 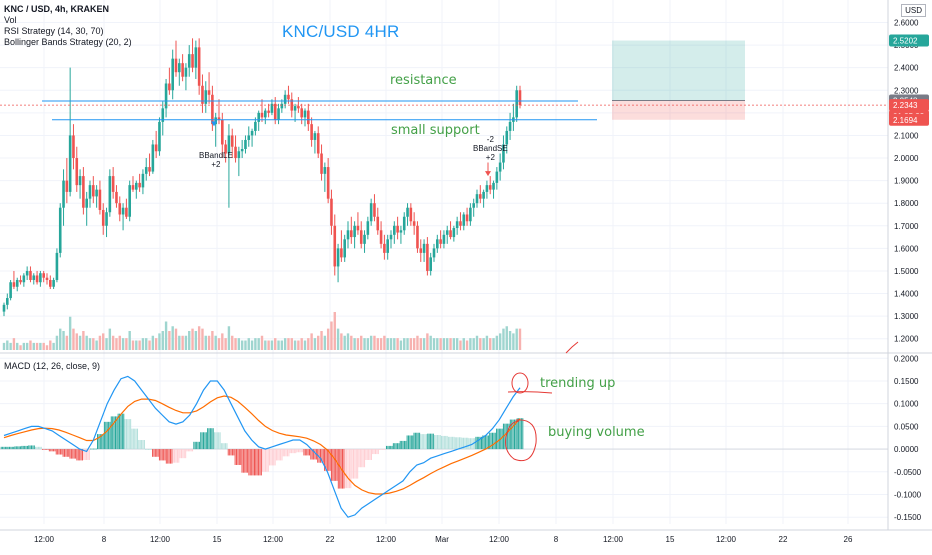 I want to click on symbol-title: KNC / USD, 4h, KRAKEN, so click(x=57, y=9).